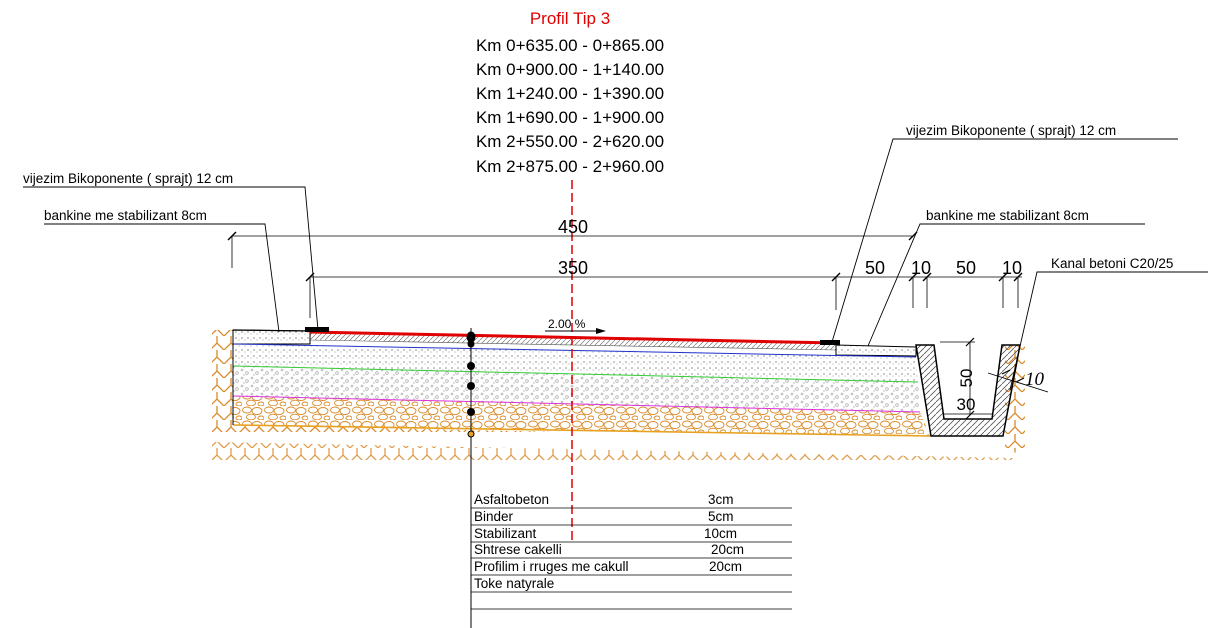  What do you see at coordinates (721, 499) in the screenshot?
I see `legend-layer-thickness: 3cm` at bounding box center [721, 499].